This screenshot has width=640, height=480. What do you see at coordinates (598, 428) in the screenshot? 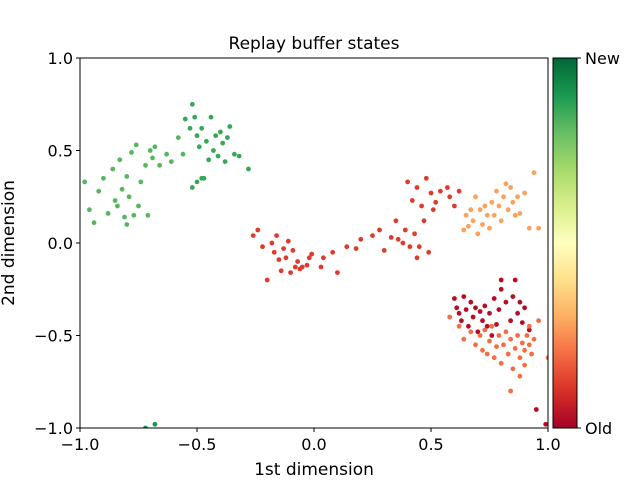
I see `colorbar-label-old: Old` at bounding box center [598, 428].